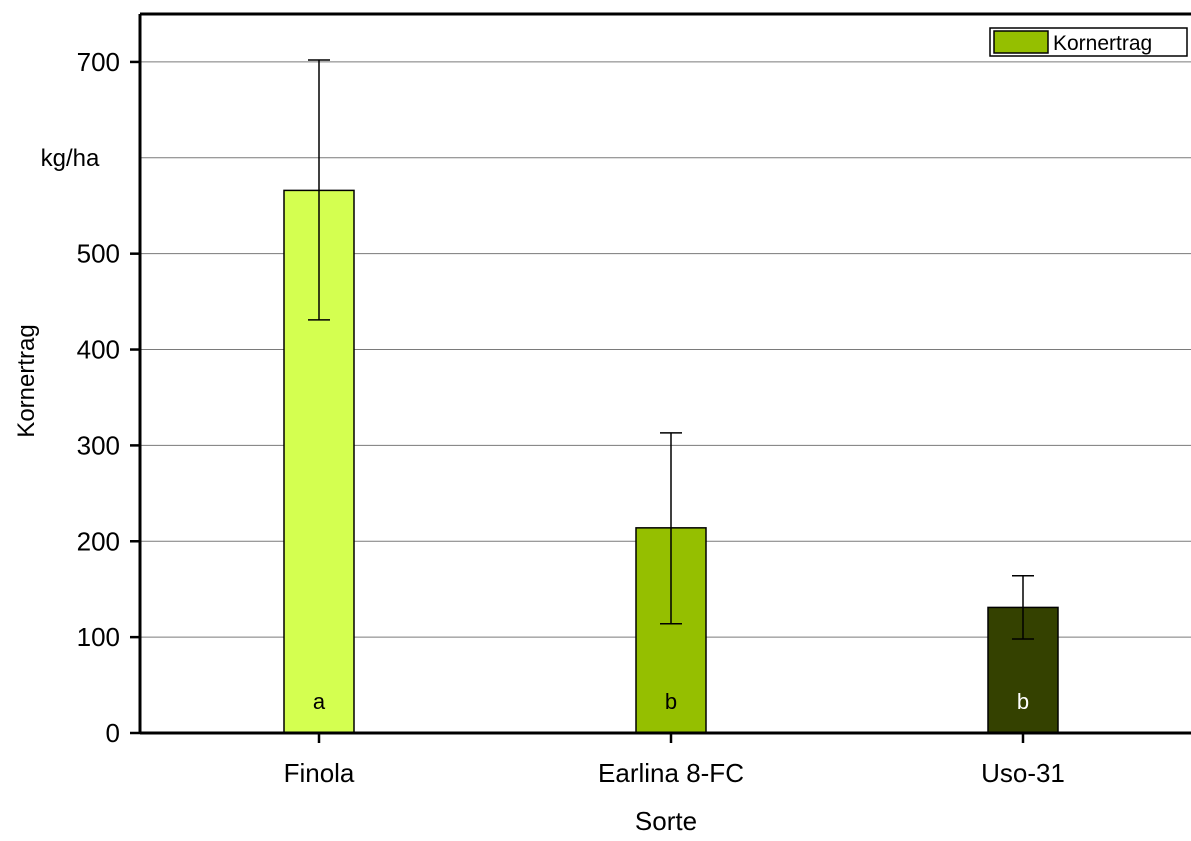  Describe the element at coordinates (98, 254) in the screenshot. I see `y-tick-label: 500` at that location.